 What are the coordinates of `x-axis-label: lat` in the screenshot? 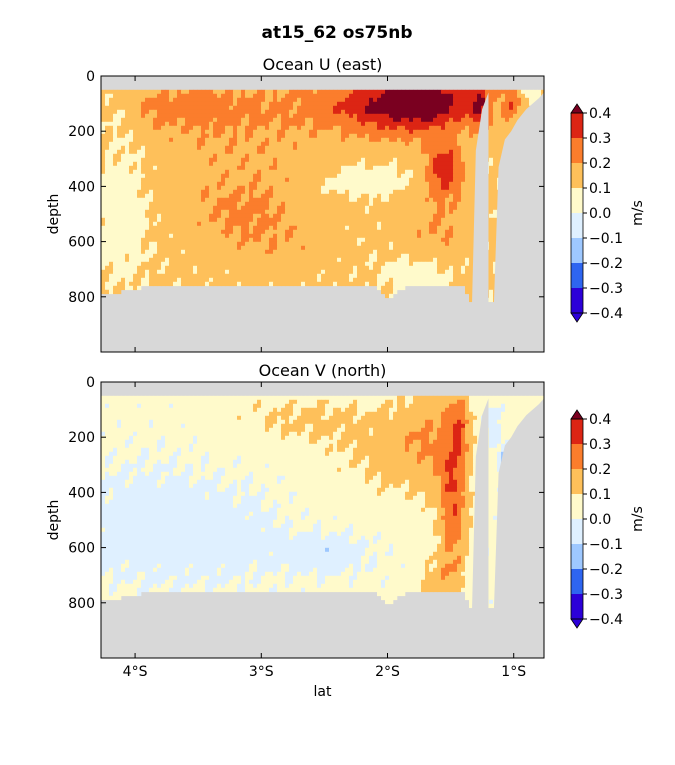 It's located at (323, 692).